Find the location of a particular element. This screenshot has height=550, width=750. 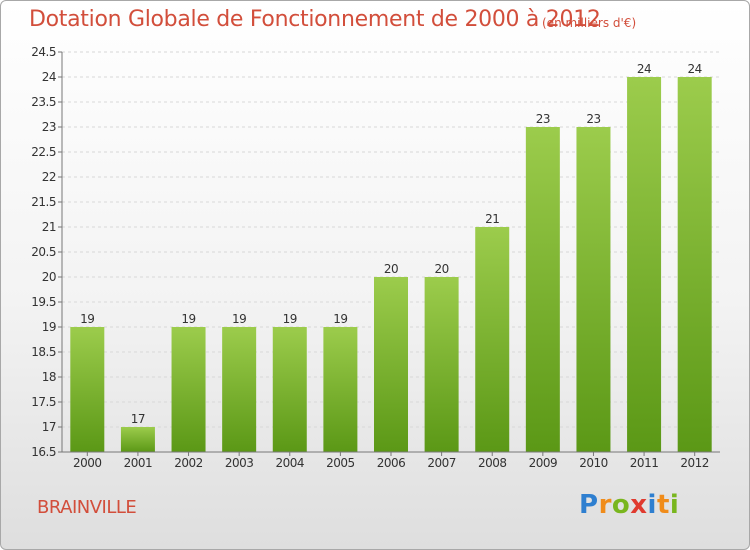

y-tick-label: 24.5 is located at coordinates (43, 52).